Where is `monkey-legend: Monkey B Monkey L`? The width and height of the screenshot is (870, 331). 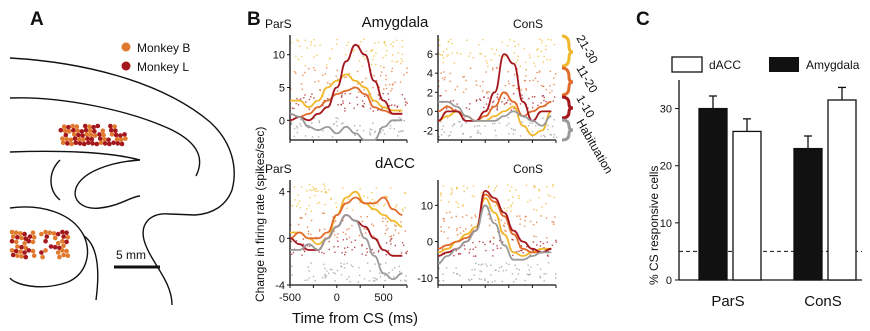
monkey-legend: Monkey B Monkey L is located at coordinates (155, 57).